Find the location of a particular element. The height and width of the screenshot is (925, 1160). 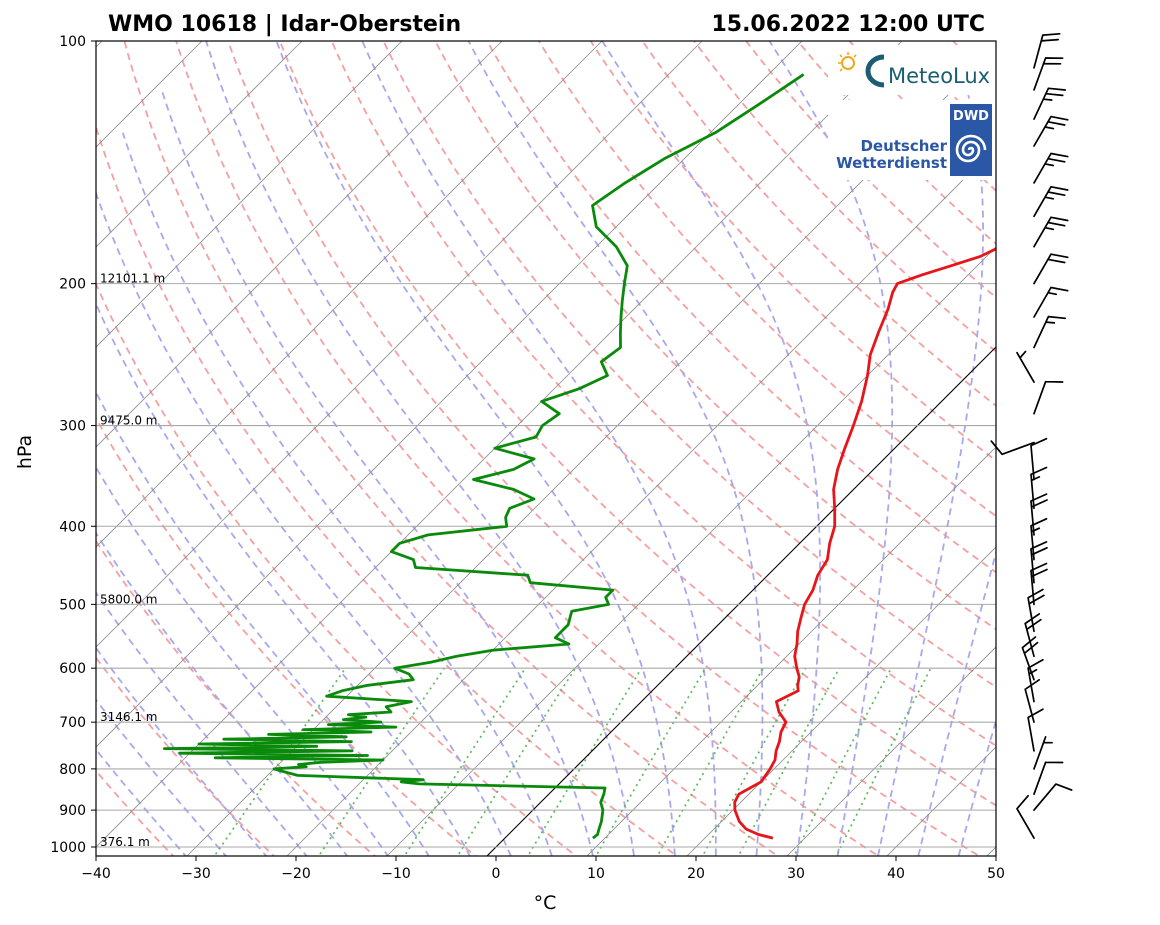

dwd-logo: DWD Deutscher Wetterdienst is located at coordinates (912, 140).